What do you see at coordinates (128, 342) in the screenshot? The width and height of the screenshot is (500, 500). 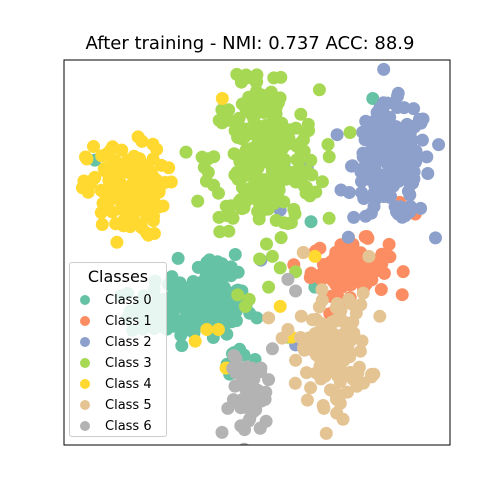 I see `legend-label: Class 2` at bounding box center [128, 342].